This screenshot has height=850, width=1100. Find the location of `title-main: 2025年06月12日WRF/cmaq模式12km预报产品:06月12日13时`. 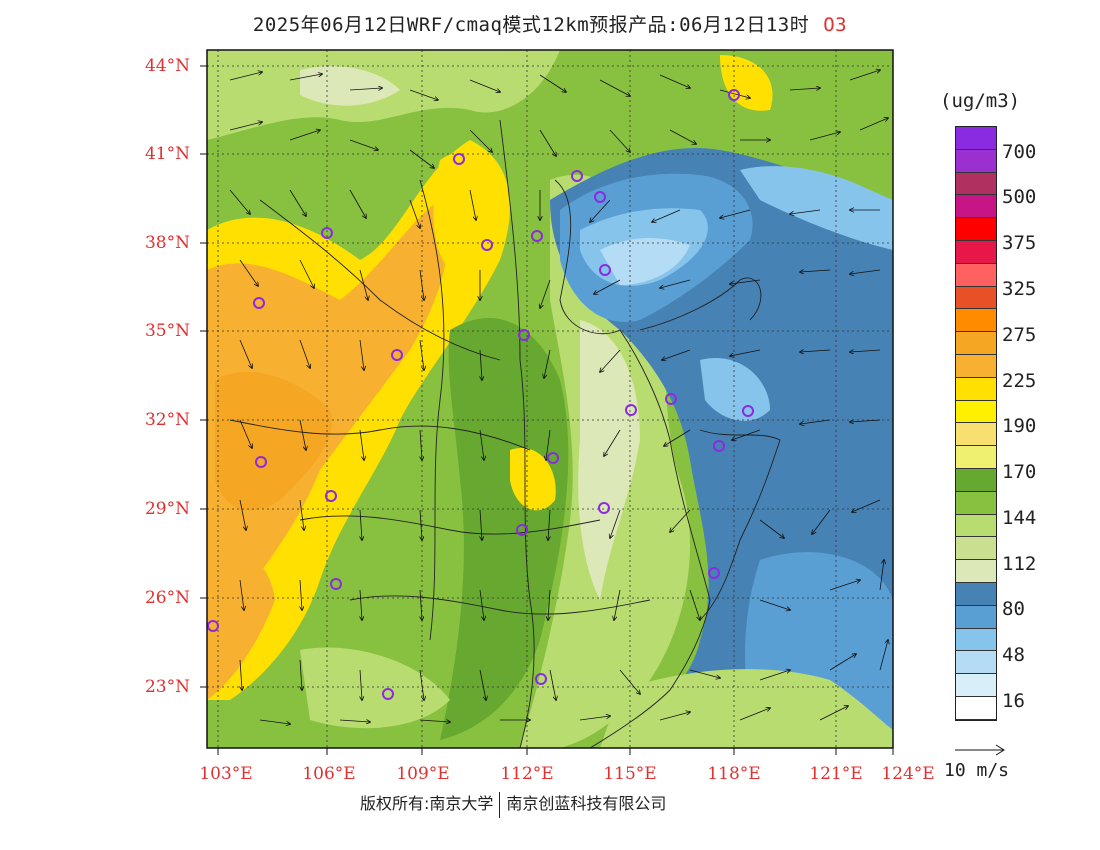

title-main: 2025年06月12日WRF/cmaq模式12km预报产品:06月12日13时 is located at coordinates (531, 25).